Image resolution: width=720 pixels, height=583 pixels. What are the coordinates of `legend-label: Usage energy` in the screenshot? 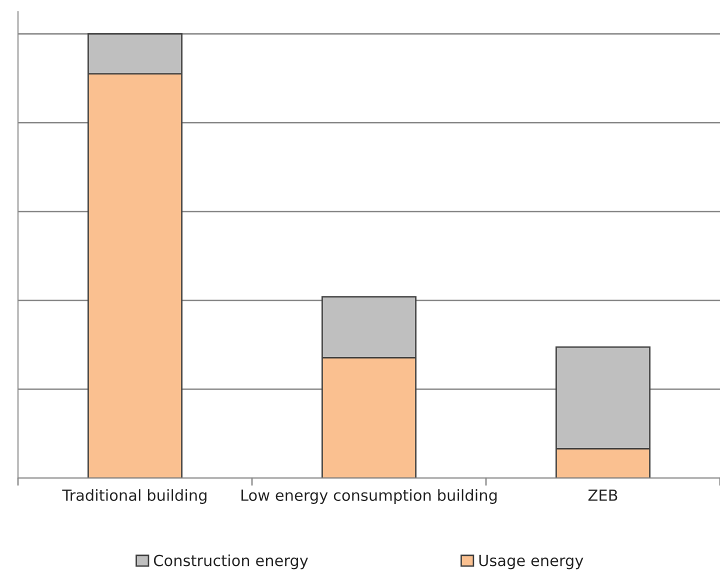 It's located at (531, 562).